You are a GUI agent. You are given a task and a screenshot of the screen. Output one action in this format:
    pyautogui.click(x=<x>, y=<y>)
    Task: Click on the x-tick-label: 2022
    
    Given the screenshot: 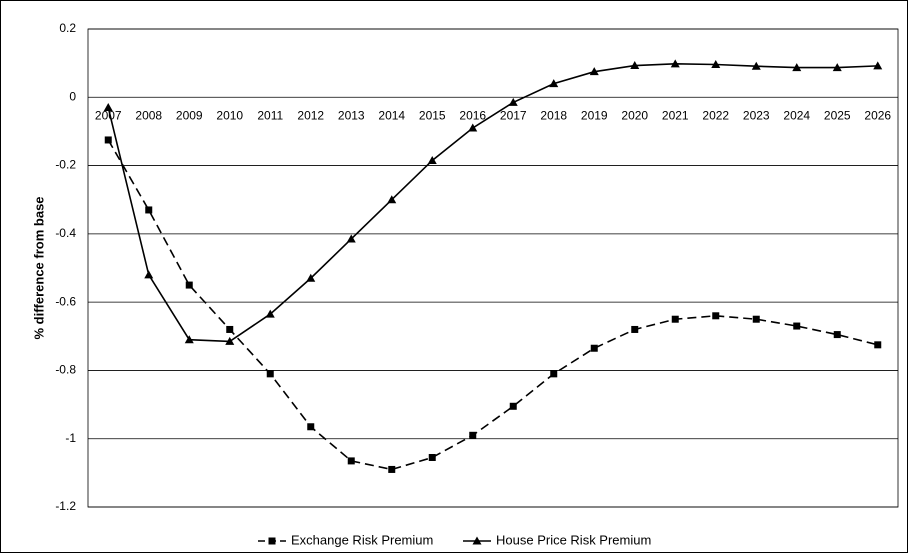 What is the action you would take?
    pyautogui.click(x=715, y=115)
    